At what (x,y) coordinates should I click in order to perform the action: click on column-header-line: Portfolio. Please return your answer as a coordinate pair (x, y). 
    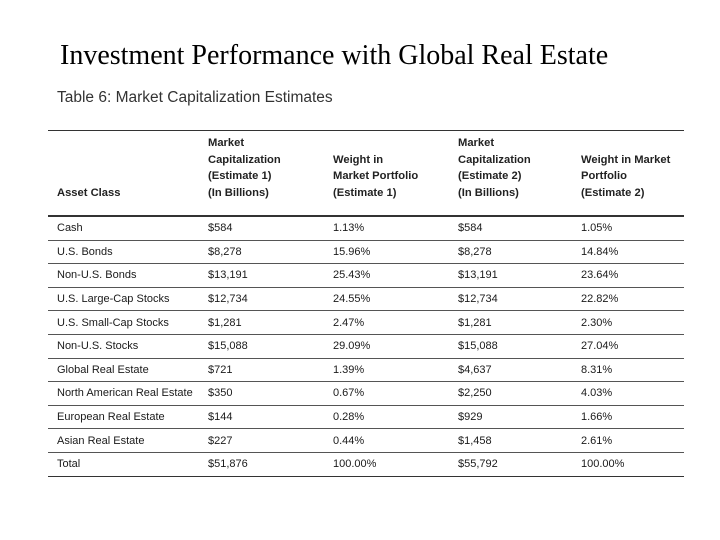
    Looking at the image, I should click on (604, 176).